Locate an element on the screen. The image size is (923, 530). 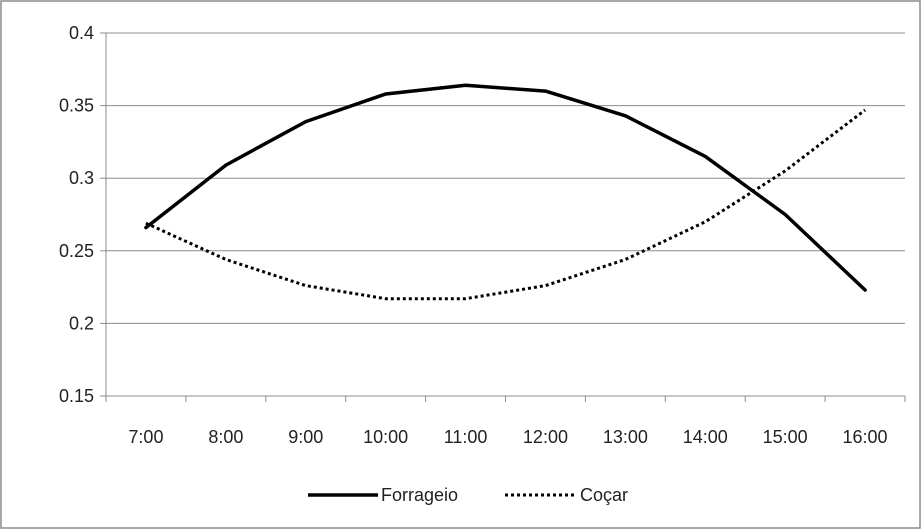
legend-label: Coçar is located at coordinates (604, 495).